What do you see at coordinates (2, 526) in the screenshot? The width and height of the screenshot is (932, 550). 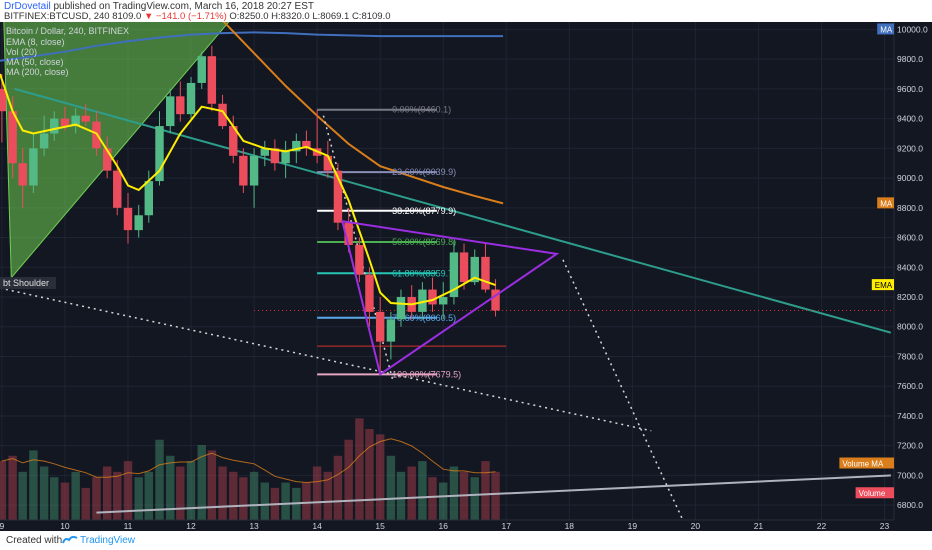 I see `x-tick-label: 9` at bounding box center [2, 526].